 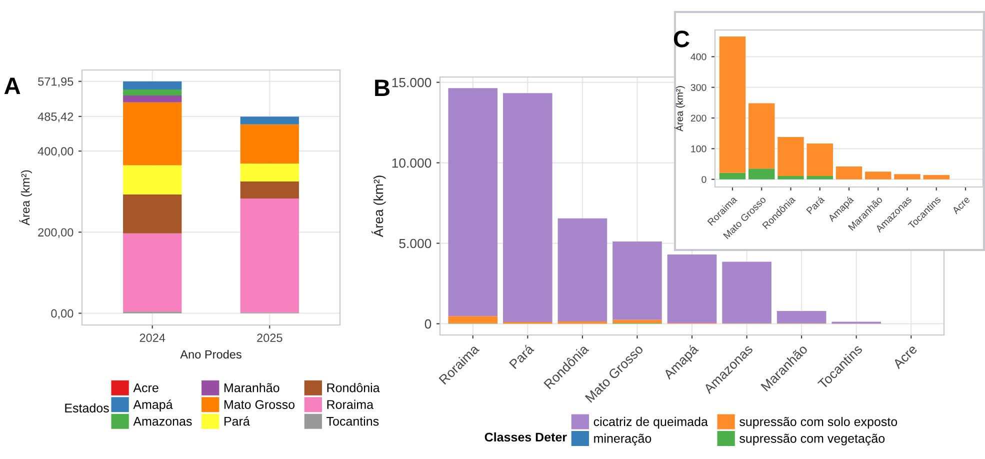 What do you see at coordinates (62, 314) in the screenshot?
I see `y-tick-label: 0,00` at bounding box center [62, 314].